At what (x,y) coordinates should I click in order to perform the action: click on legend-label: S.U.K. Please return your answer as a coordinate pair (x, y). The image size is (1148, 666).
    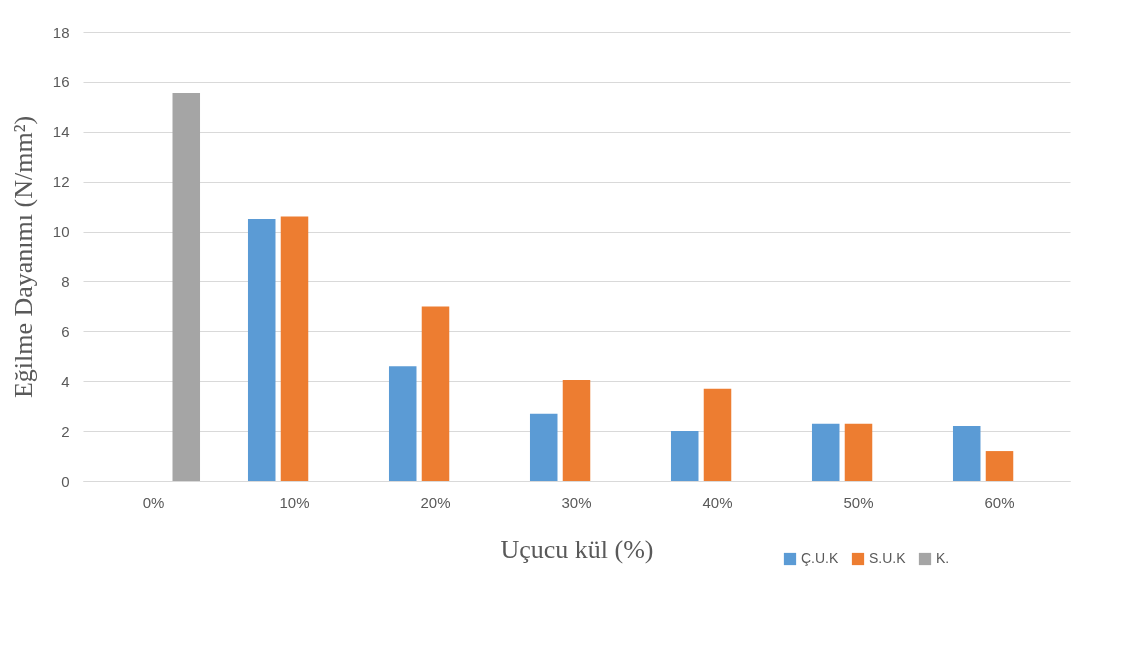
    Looking at the image, I should click on (888, 558).